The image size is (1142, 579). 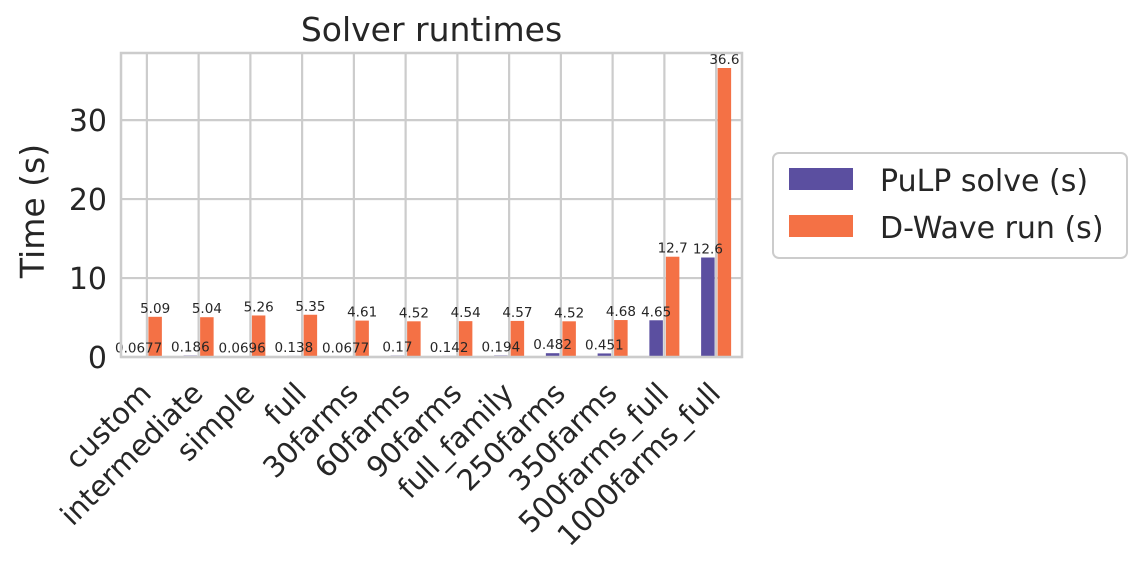 I want to click on y-tick-label: 10, so click(x=88, y=279).